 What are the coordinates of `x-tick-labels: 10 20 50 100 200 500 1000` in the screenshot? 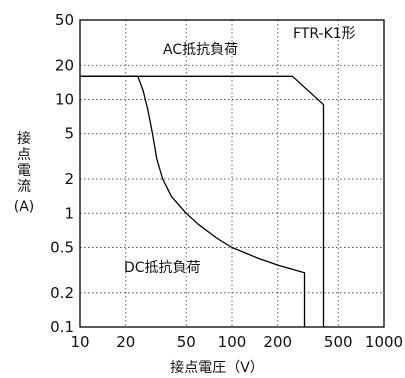 It's located at (236, 342).